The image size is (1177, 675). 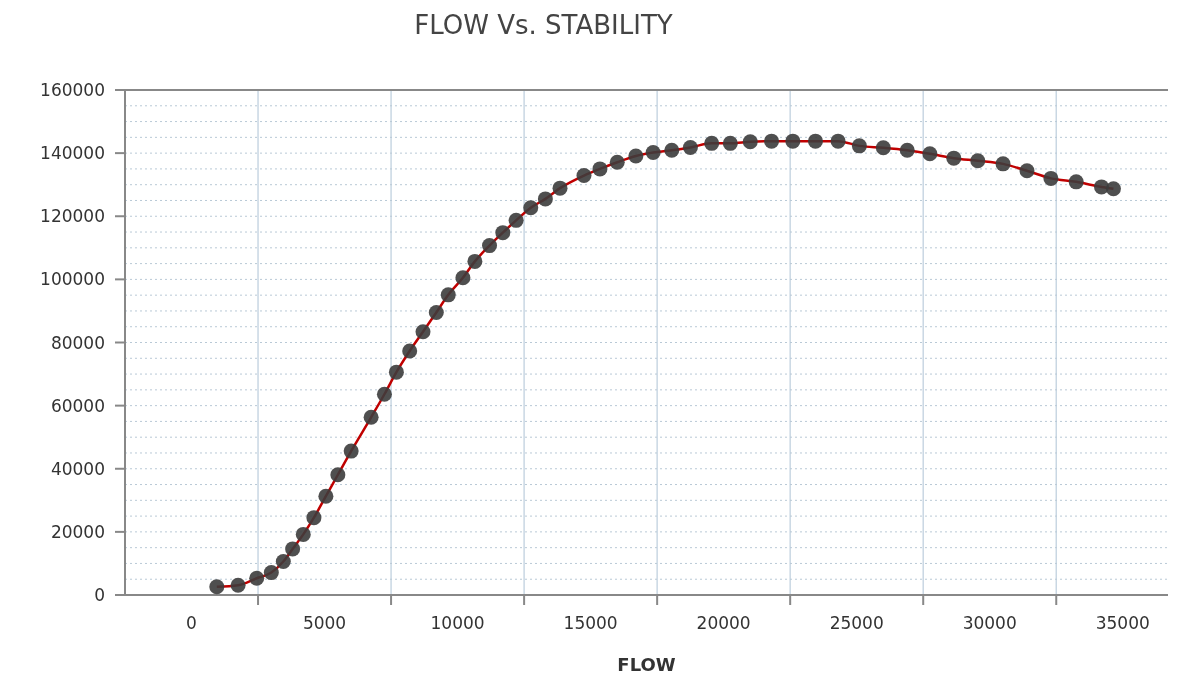 What do you see at coordinates (72, 216) in the screenshot?
I see `y-tick-label: 120000` at bounding box center [72, 216].